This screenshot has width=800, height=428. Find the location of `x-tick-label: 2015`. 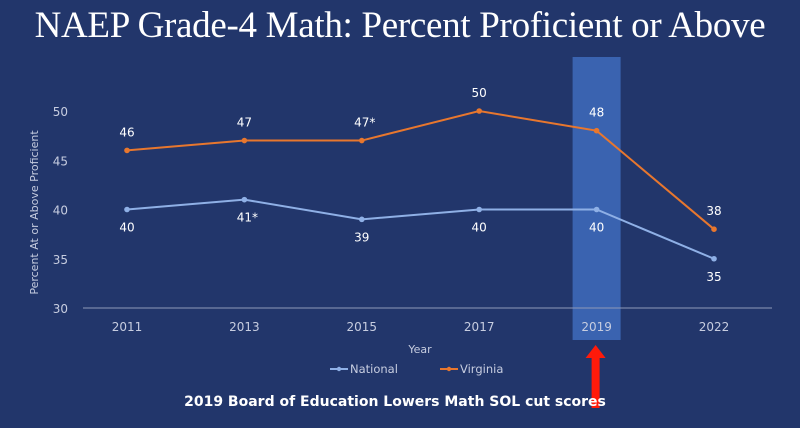

x-tick-label: 2015 is located at coordinates (362, 327).